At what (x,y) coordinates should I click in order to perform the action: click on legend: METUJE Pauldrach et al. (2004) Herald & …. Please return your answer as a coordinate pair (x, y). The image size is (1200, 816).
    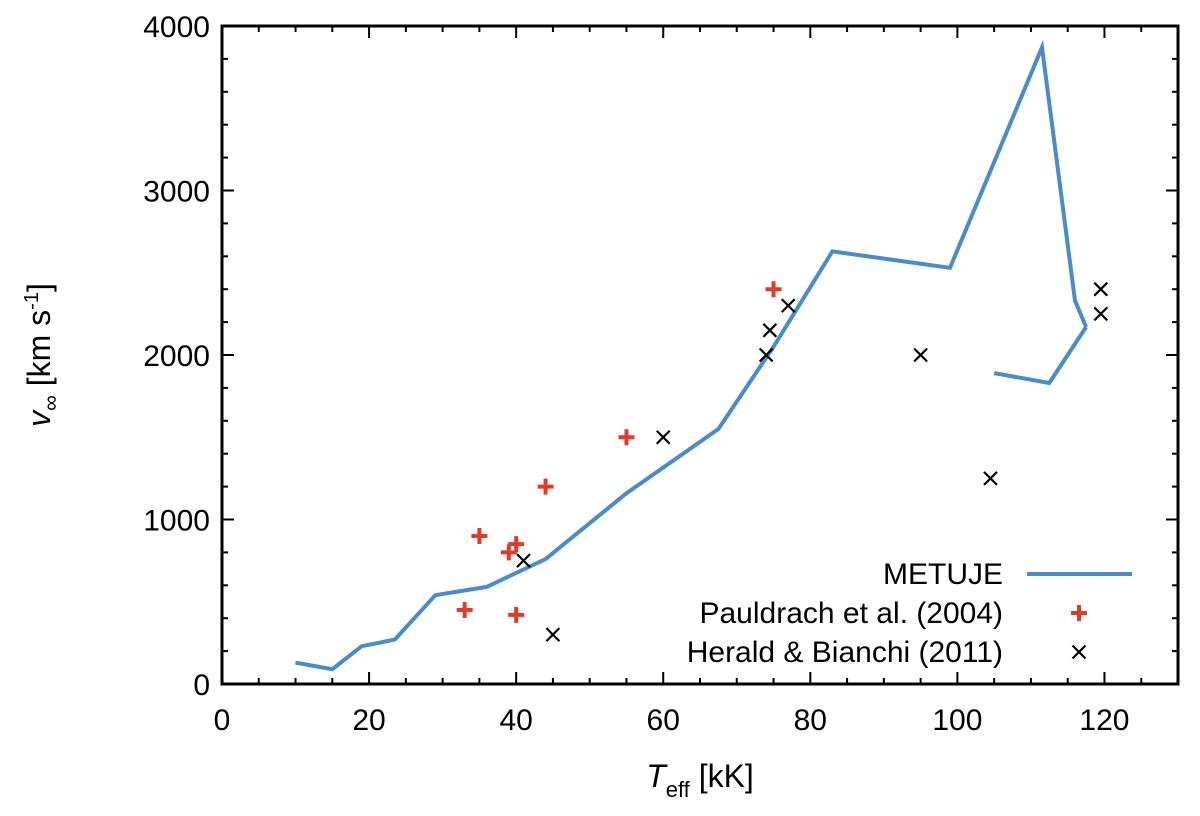
    Looking at the image, I should click on (909, 613).